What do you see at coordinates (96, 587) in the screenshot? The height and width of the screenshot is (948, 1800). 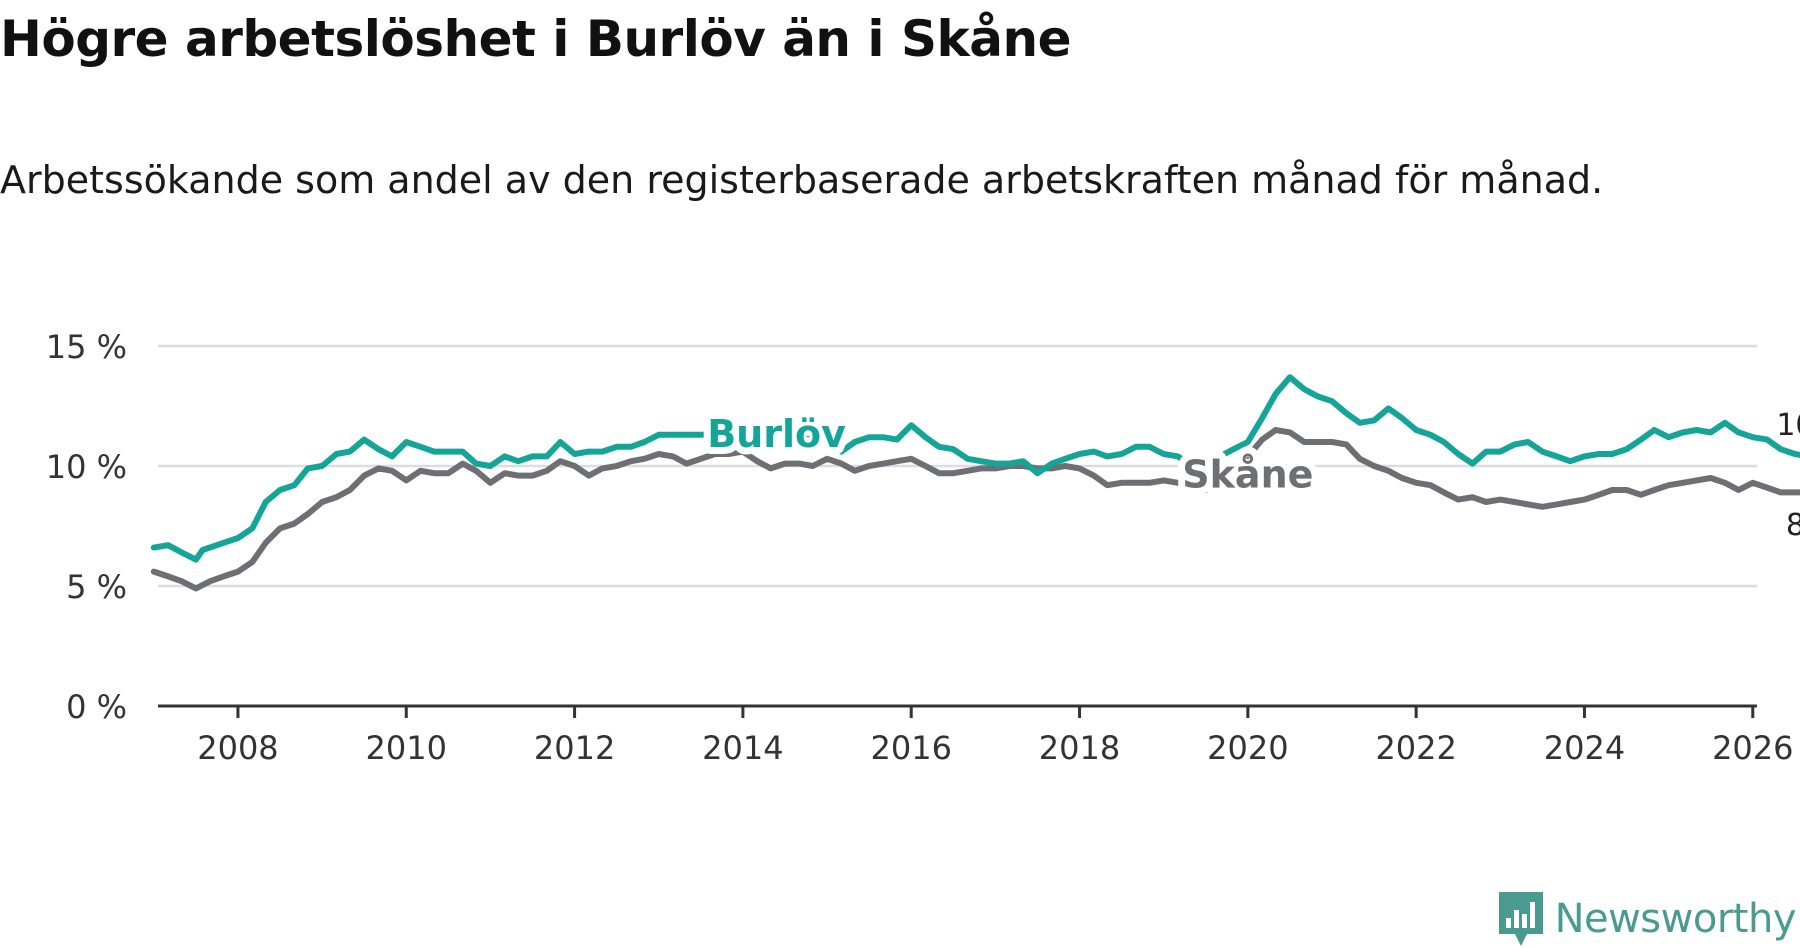 I see `y-tick-label: 5 %` at bounding box center [96, 587].